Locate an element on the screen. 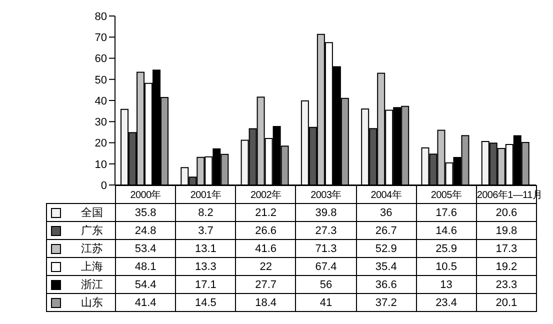  data-label: 10.5 is located at coordinates (446, 267).